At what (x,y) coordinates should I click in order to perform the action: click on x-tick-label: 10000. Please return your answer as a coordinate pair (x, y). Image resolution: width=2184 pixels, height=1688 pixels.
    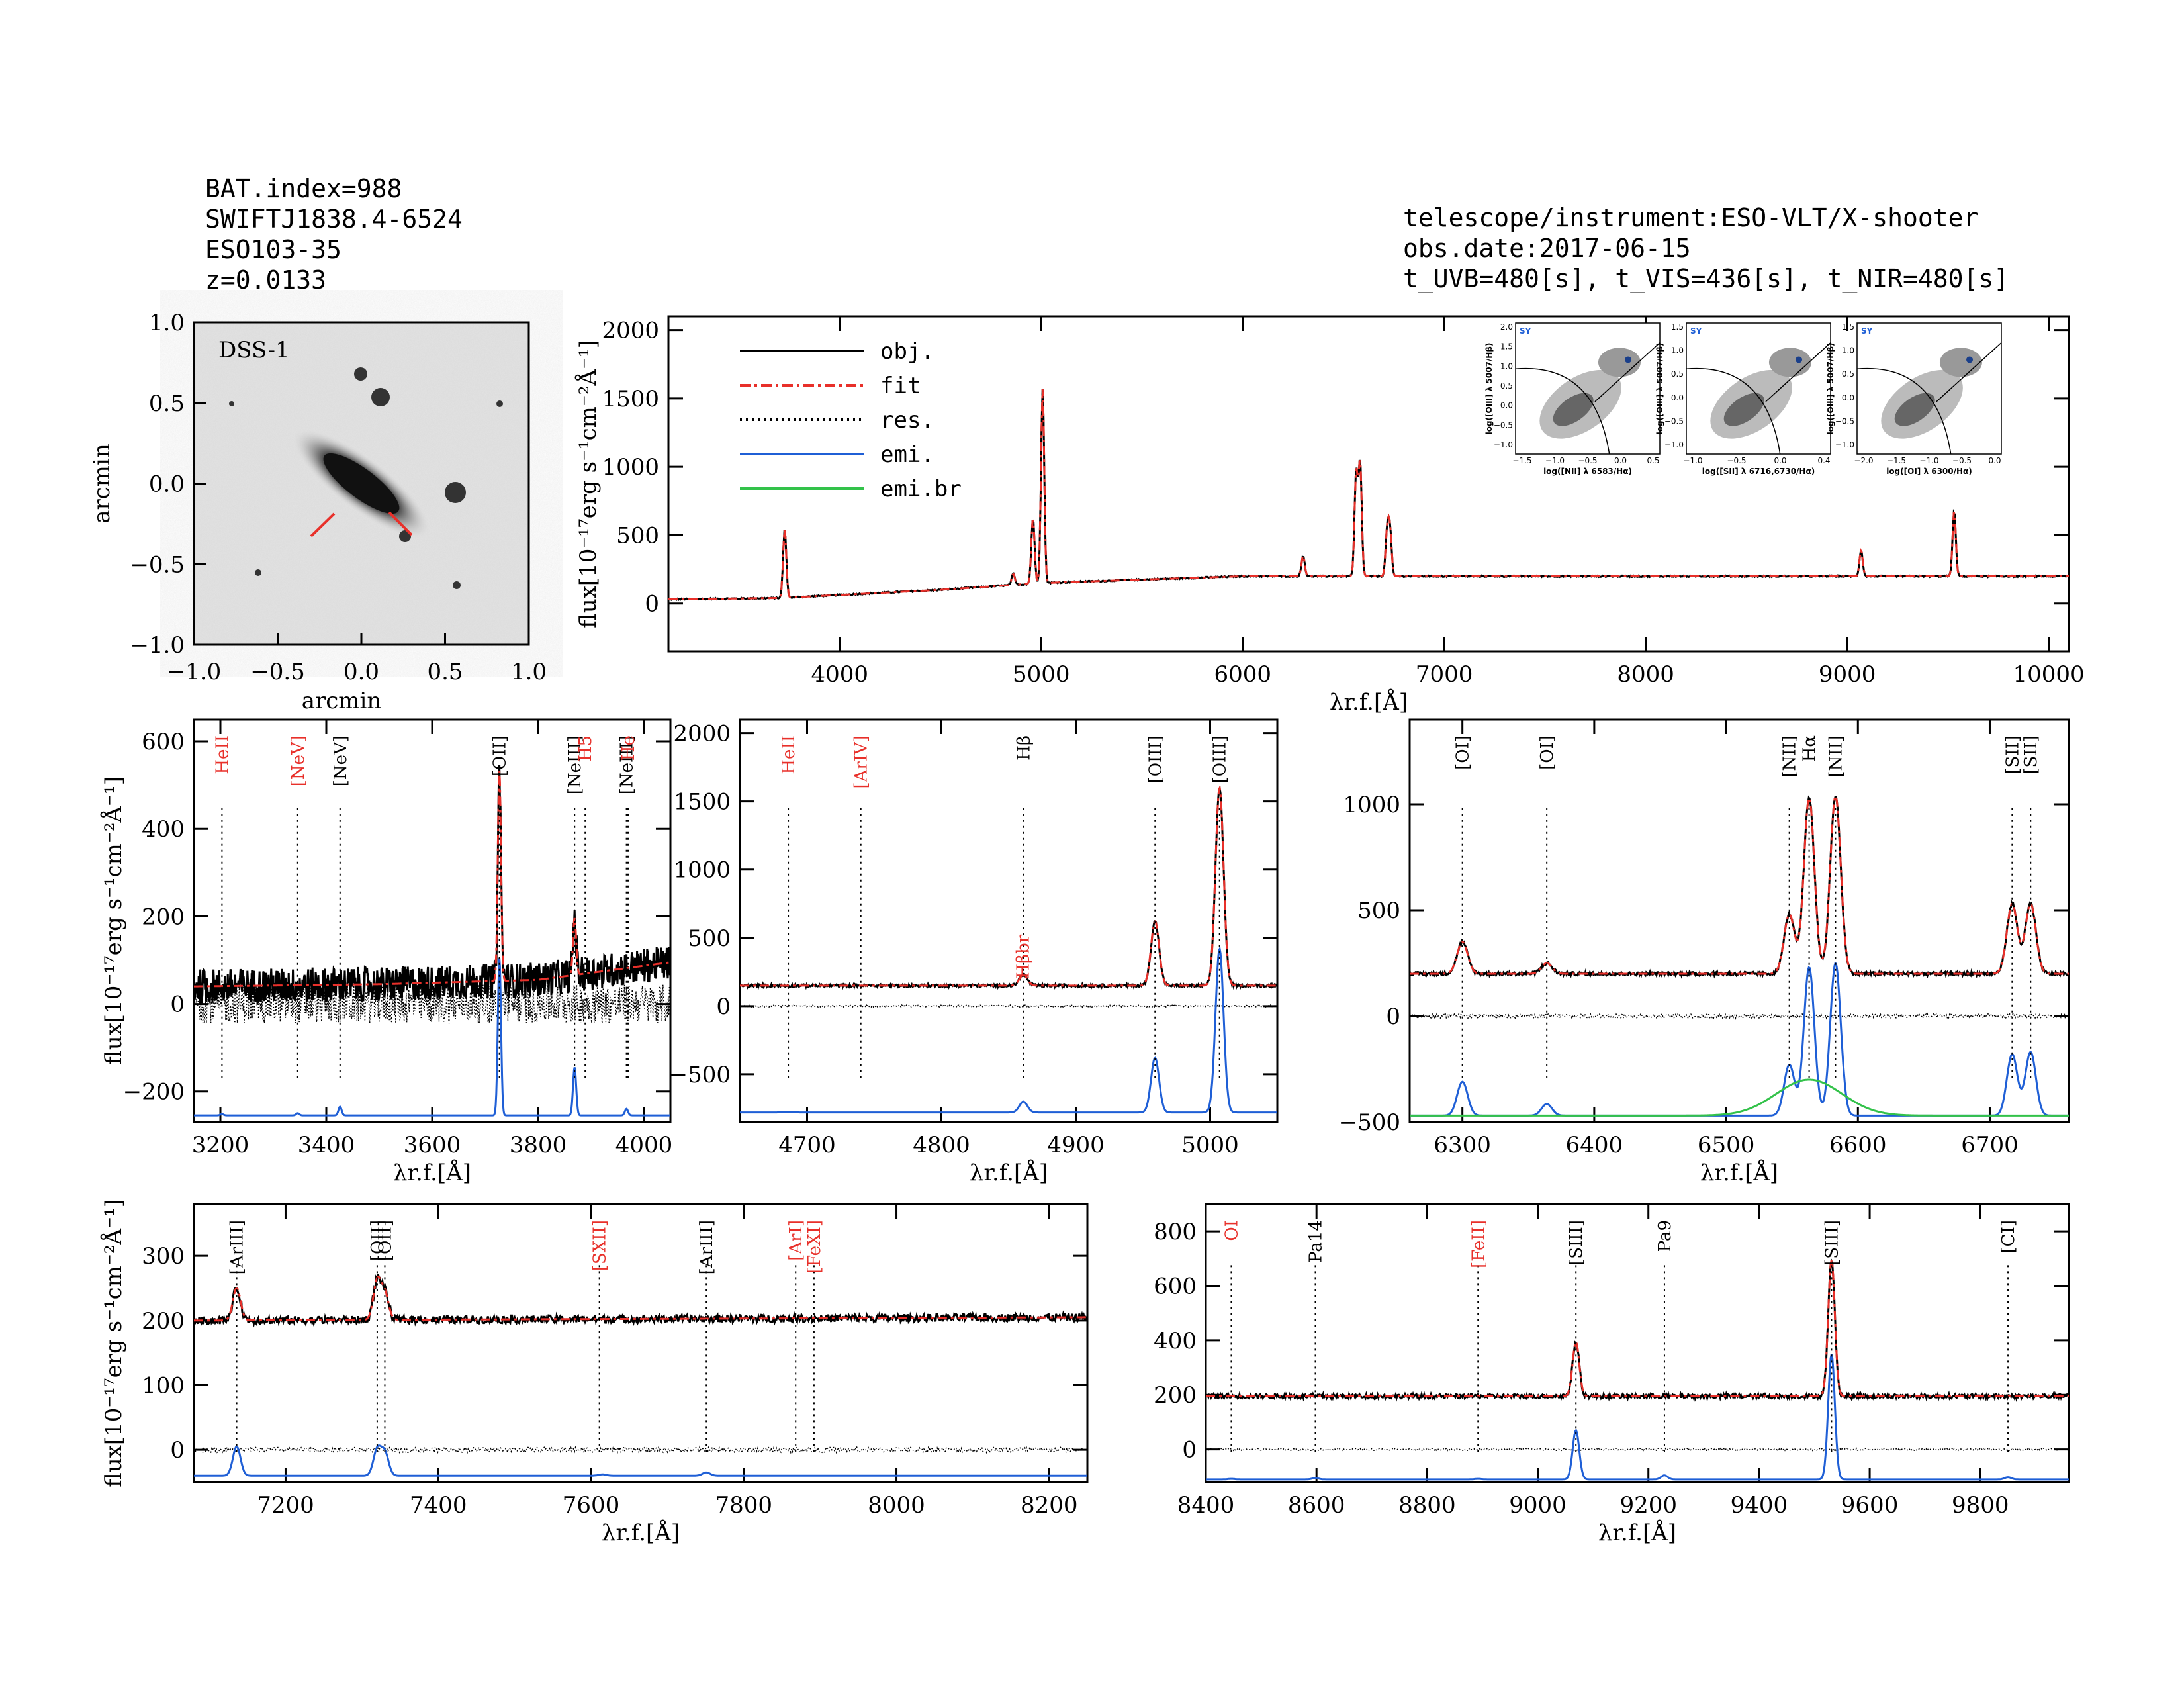
    Looking at the image, I should click on (2048, 674).